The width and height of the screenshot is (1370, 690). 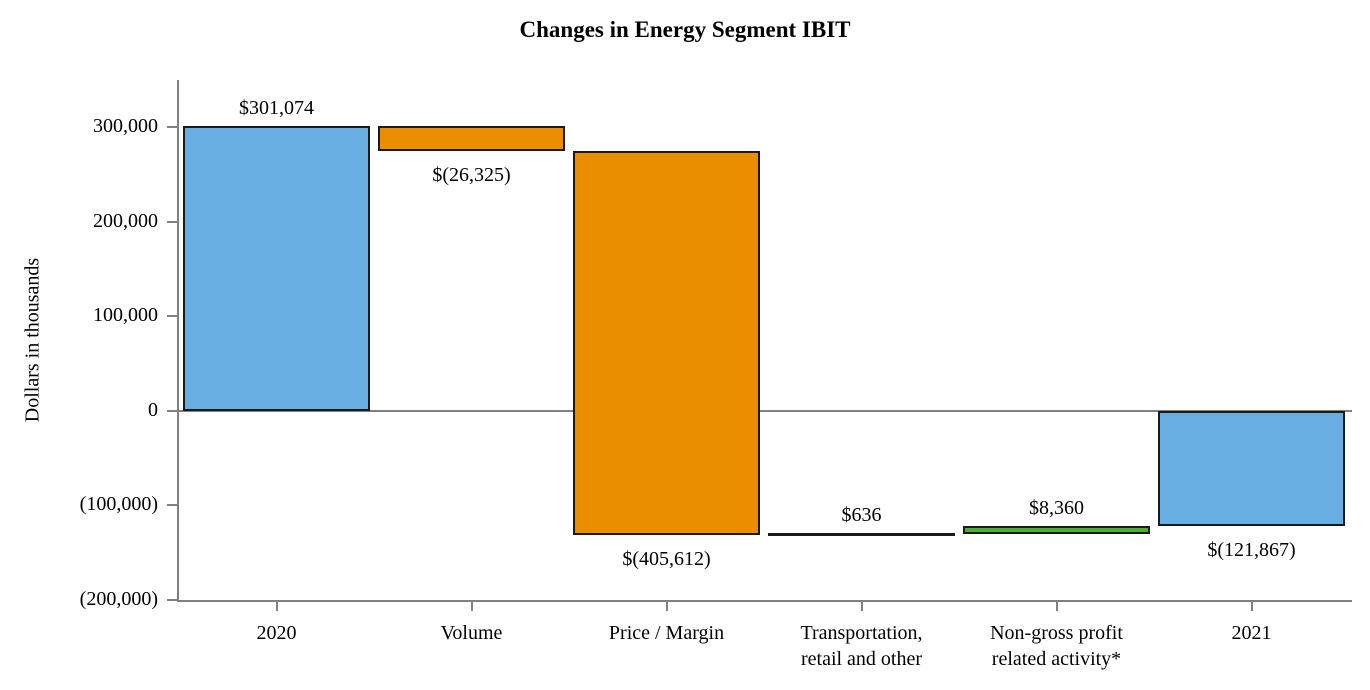 I want to click on x-category-label: 2020, so click(x=276, y=633).